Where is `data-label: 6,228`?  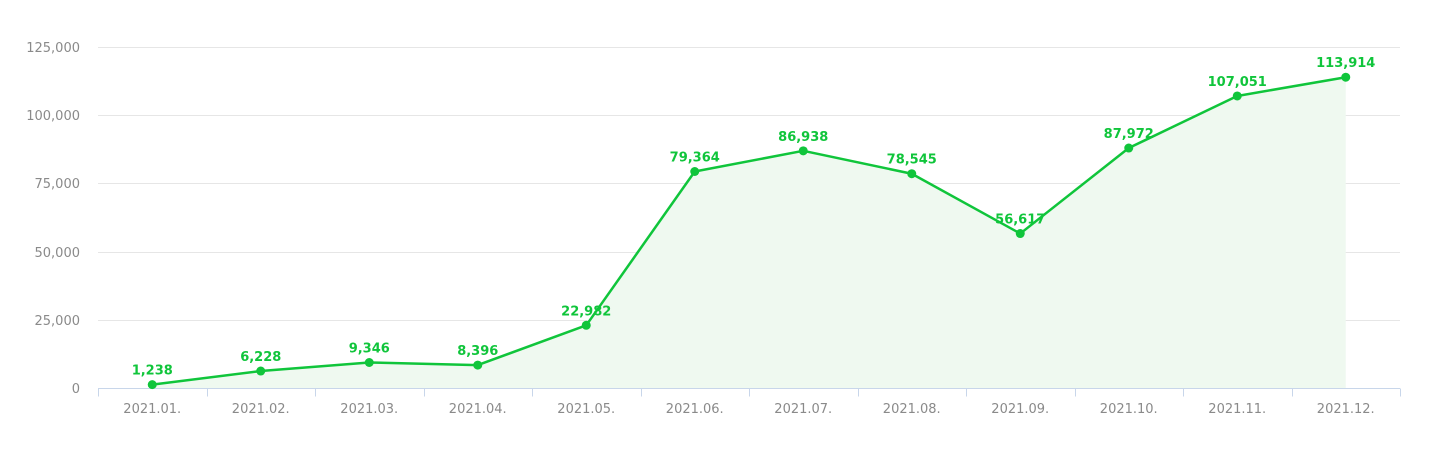
data-label: 6,228 is located at coordinates (260, 357).